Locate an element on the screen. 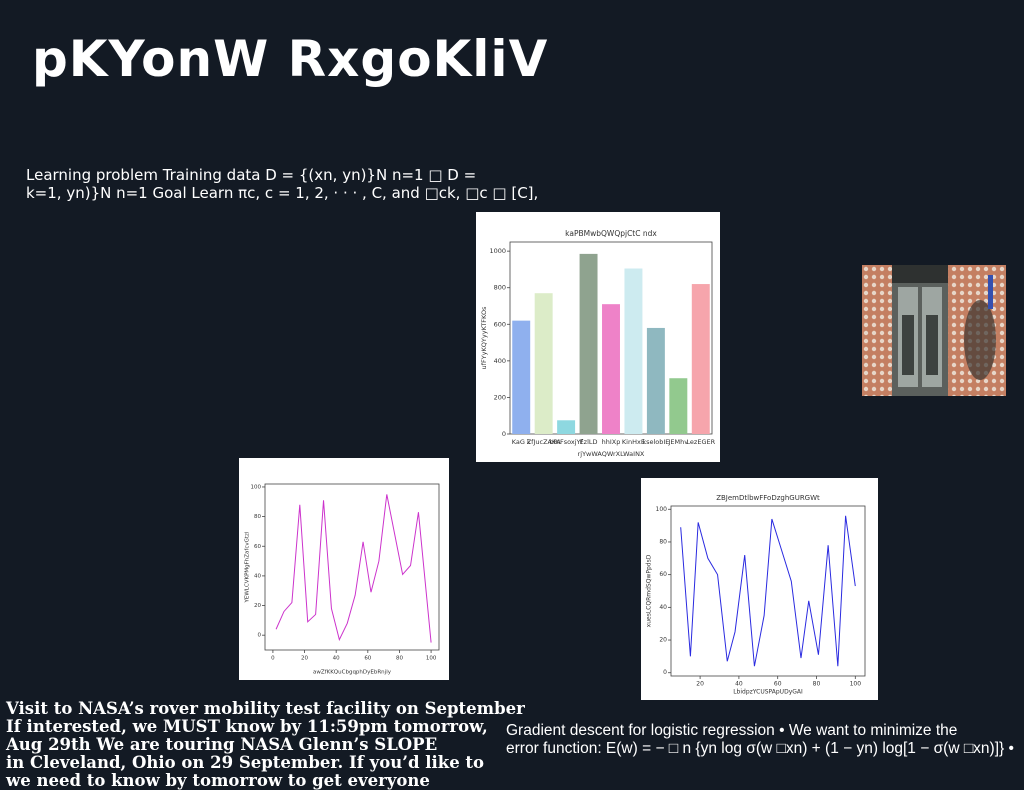  y-tick-label: 1000 is located at coordinates (497, 251).